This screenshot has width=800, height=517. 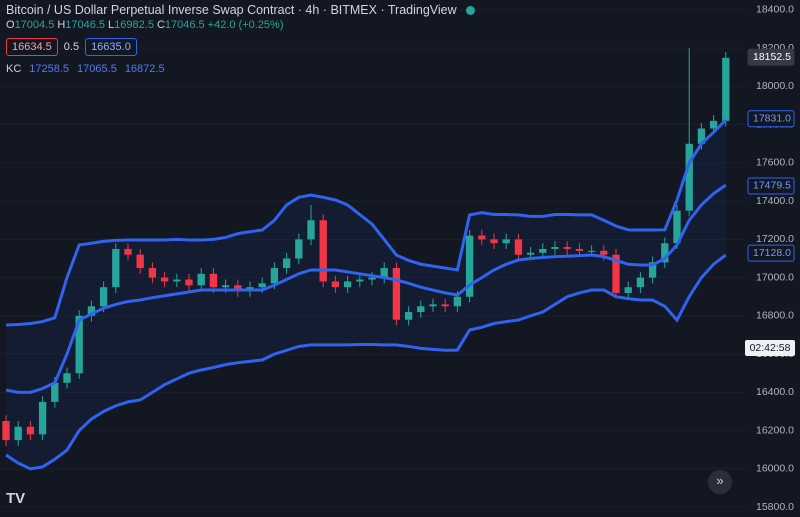 What do you see at coordinates (470, 10) in the screenshot?
I see `status-dot` at bounding box center [470, 10].